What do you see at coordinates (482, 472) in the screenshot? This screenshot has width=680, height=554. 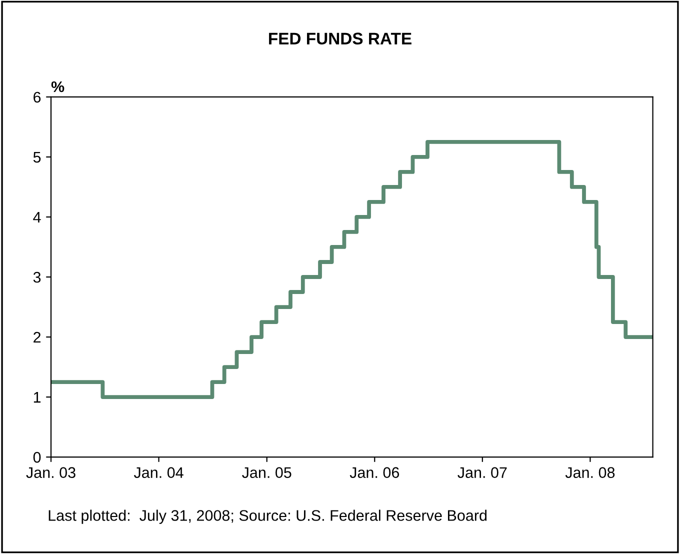 I see `x-tick-label: Jan. 07` at bounding box center [482, 472].